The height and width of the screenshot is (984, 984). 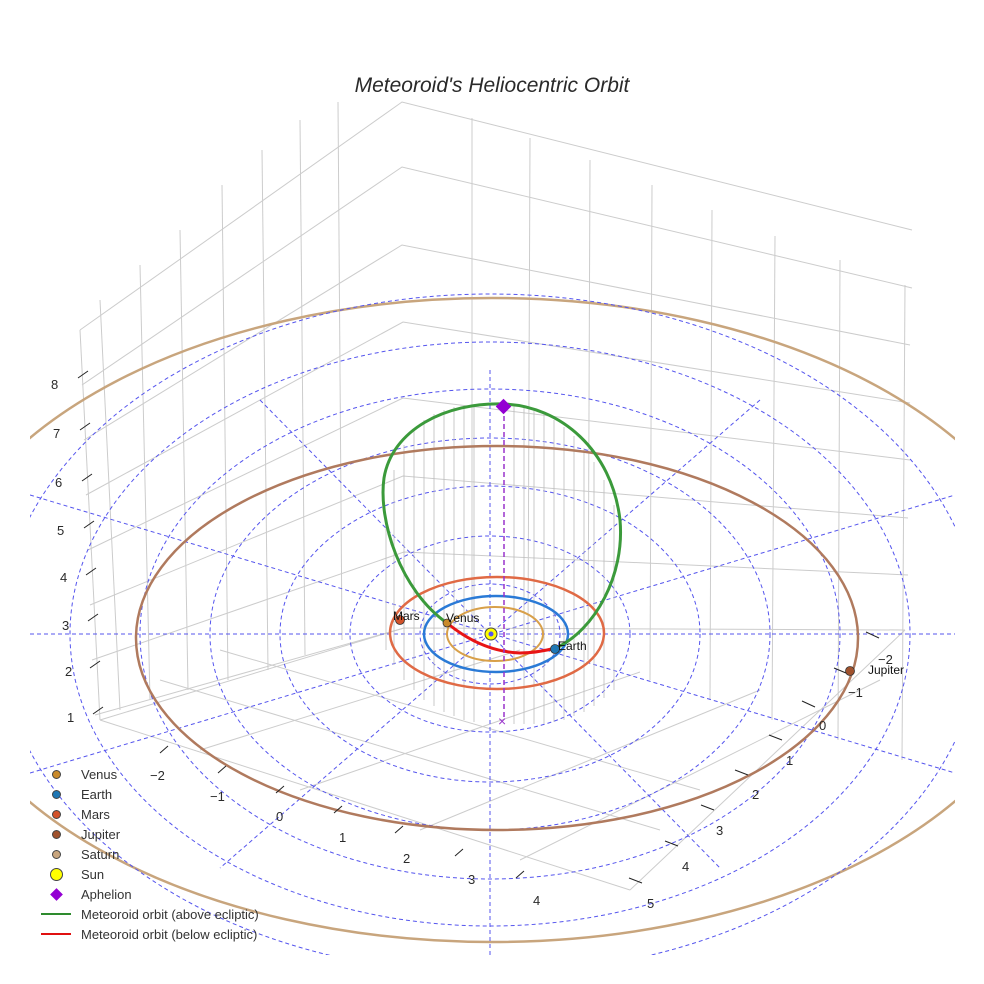 I want to click on y-axis-labels: −2 −1 0 1 2 3 4 5, so click(x=770, y=781).